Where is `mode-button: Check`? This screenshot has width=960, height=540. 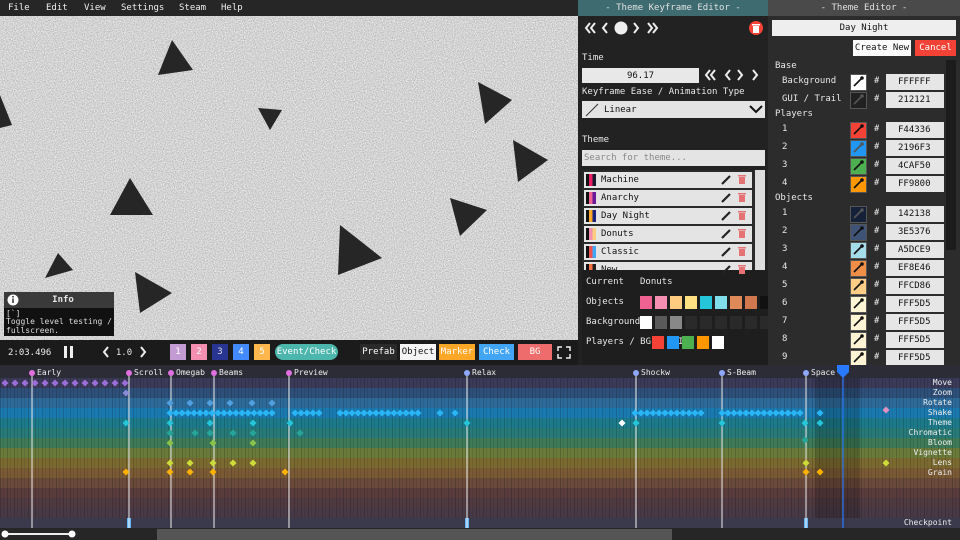 mode-button: Check is located at coordinates (496, 352).